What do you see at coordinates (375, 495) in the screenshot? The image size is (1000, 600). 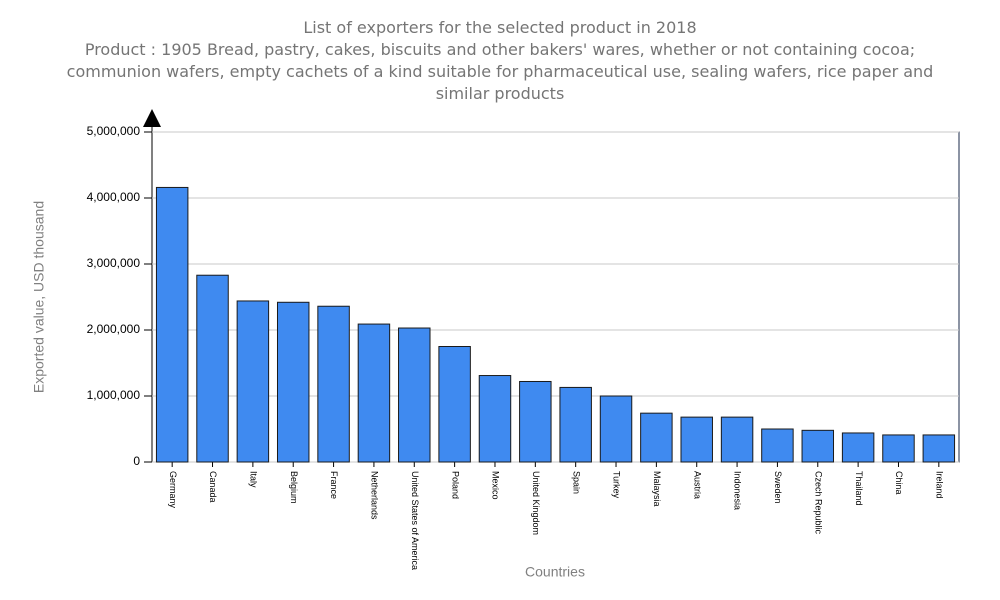 I see `x-tick-label: Netherlands` at bounding box center [375, 495].